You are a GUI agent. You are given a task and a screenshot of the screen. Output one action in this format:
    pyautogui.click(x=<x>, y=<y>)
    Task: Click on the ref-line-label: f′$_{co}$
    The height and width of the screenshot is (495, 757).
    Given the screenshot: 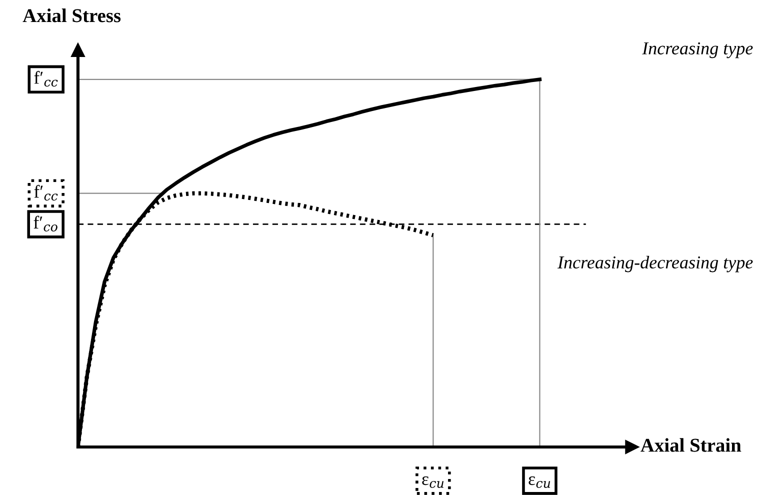 What is the action you would take?
    pyautogui.click(x=46, y=224)
    